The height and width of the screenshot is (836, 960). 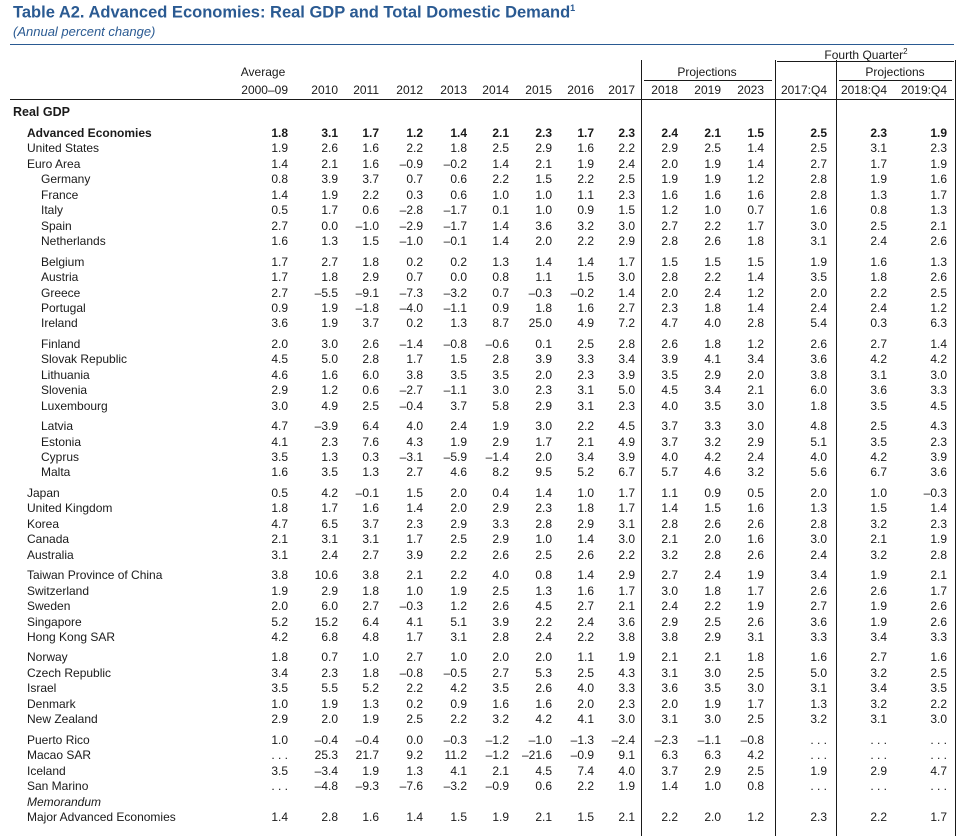 What do you see at coordinates (329, 405) in the screenshot?
I see `row-value: 4.9` at bounding box center [329, 405].